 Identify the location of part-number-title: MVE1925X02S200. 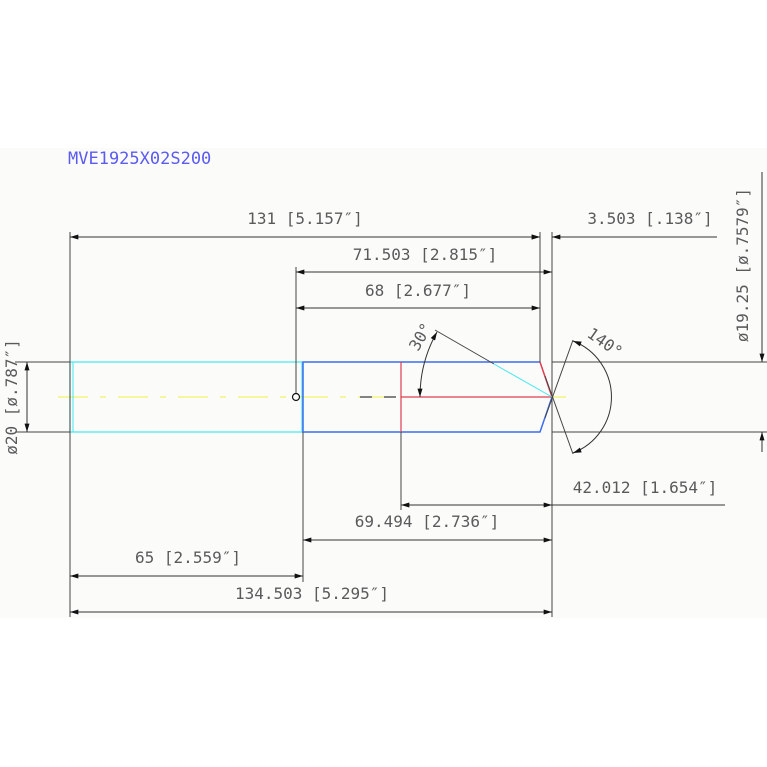
(139, 159).